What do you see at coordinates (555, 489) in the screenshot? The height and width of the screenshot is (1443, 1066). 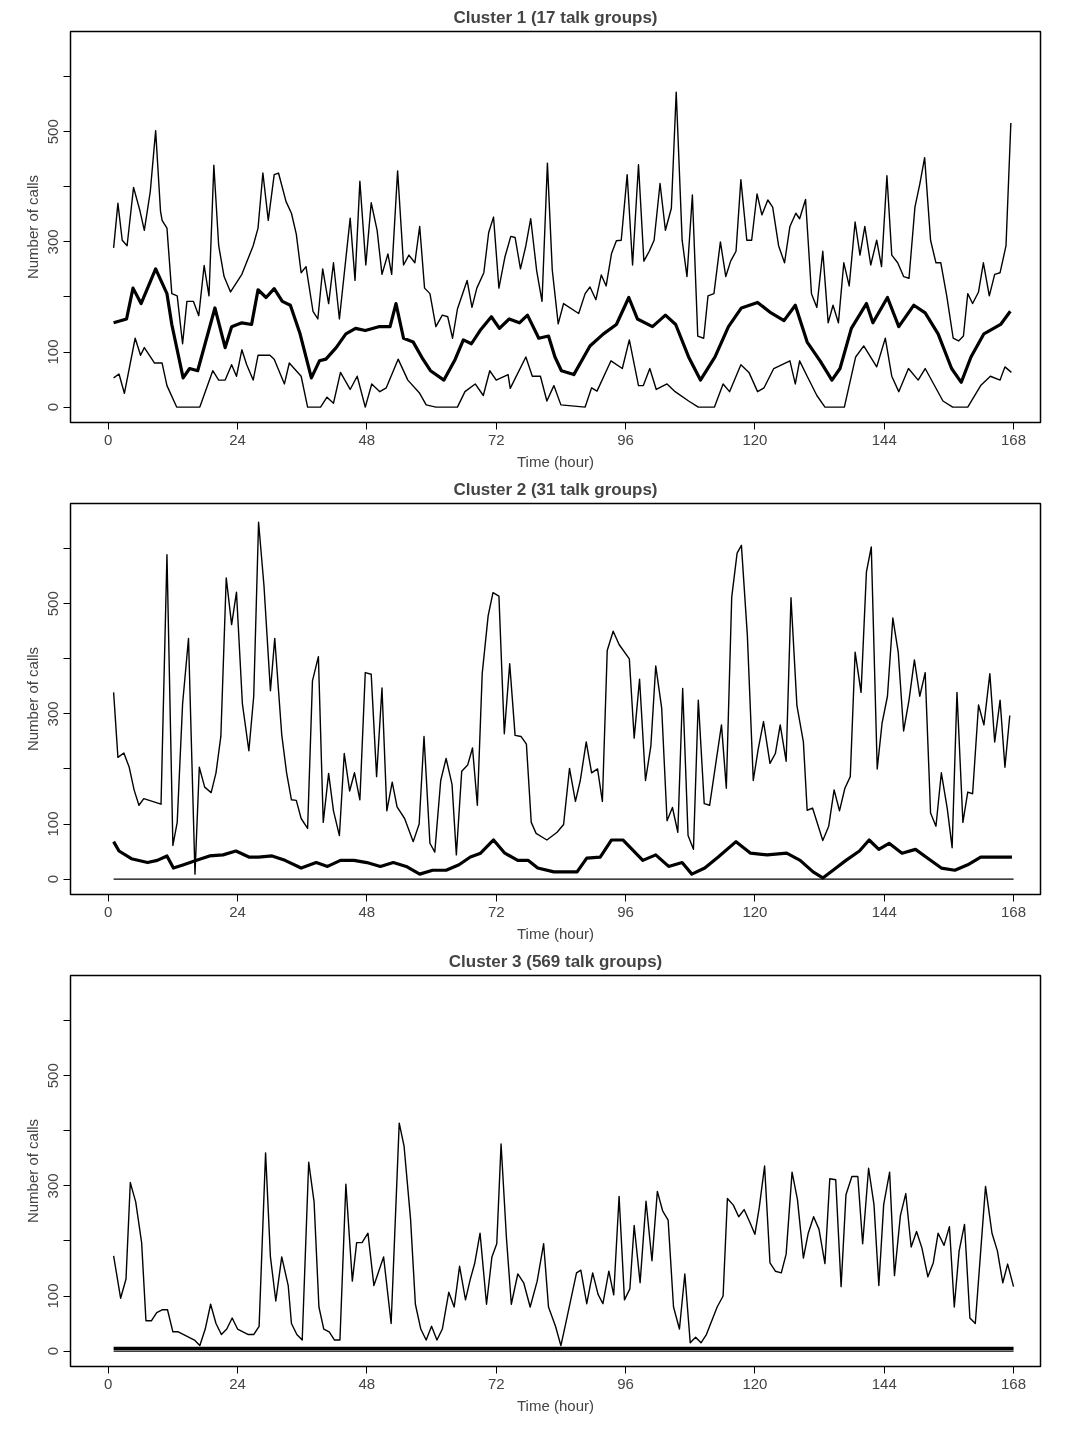 I see `chart-title: Cluster 2 (31 talk groups)` at bounding box center [555, 489].